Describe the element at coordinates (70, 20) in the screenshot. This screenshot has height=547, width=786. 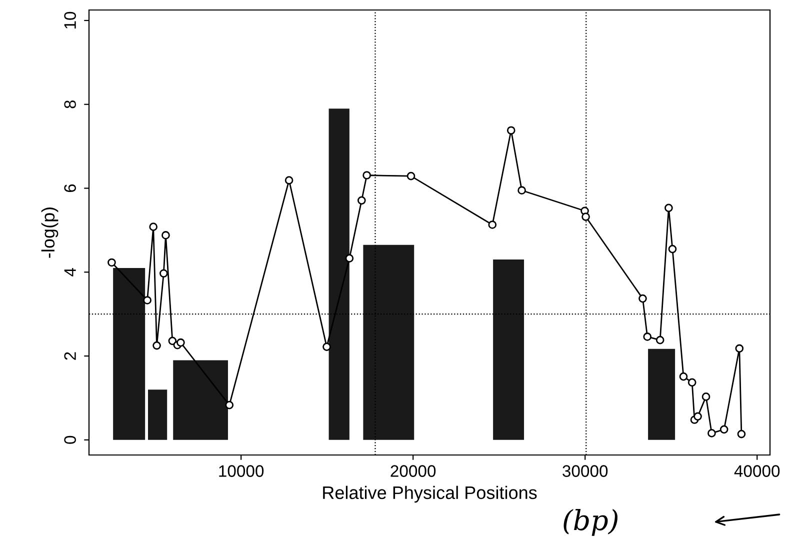
I see `y-tick-label: 10` at that location.